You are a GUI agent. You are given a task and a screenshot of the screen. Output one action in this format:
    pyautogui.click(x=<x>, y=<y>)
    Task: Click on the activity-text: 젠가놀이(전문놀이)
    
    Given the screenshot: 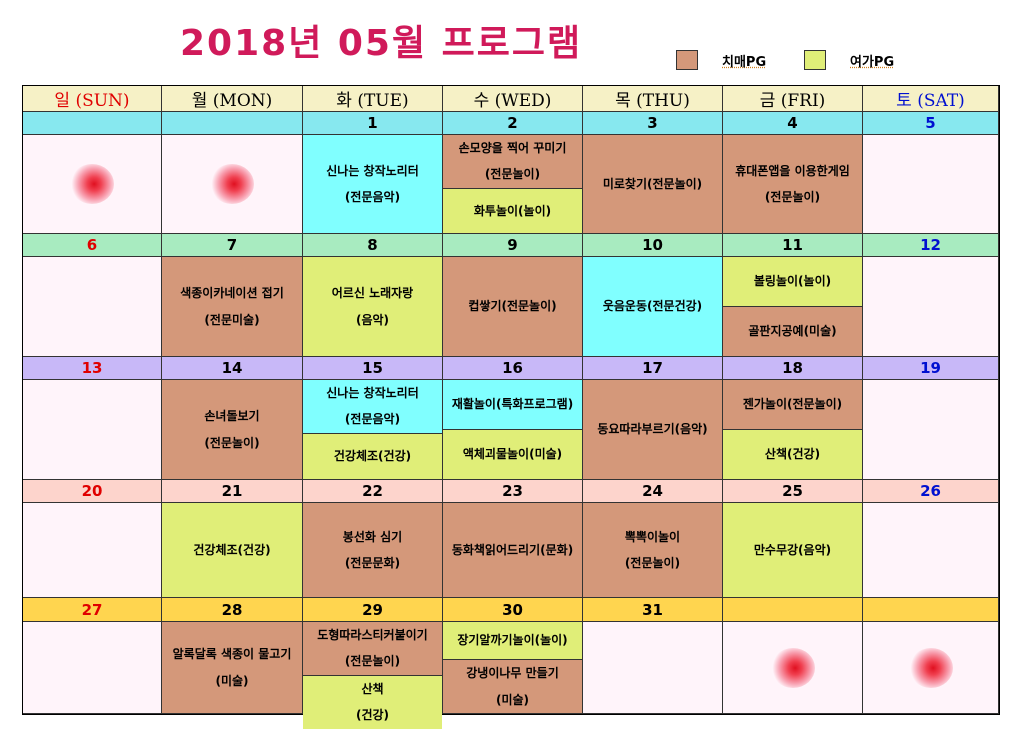 What is the action you would take?
    pyautogui.click(x=792, y=404)
    